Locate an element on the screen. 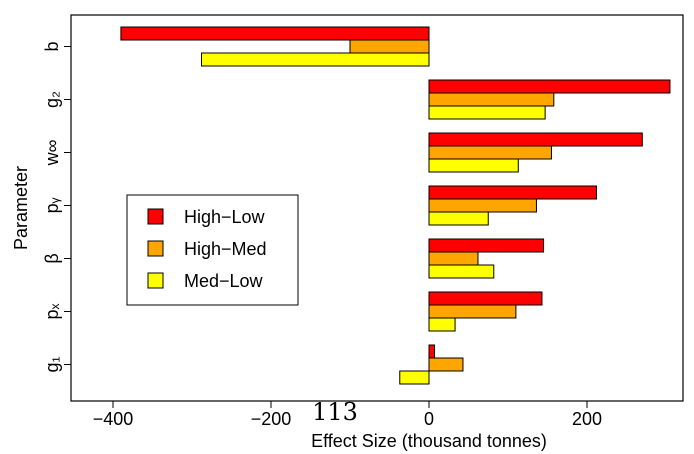 The image size is (694, 454). legend-label: High−Med is located at coordinates (225, 249).